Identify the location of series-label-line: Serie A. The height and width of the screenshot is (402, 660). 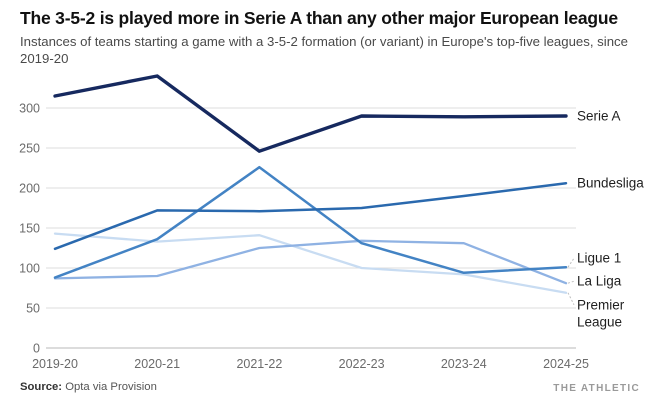
(599, 116).